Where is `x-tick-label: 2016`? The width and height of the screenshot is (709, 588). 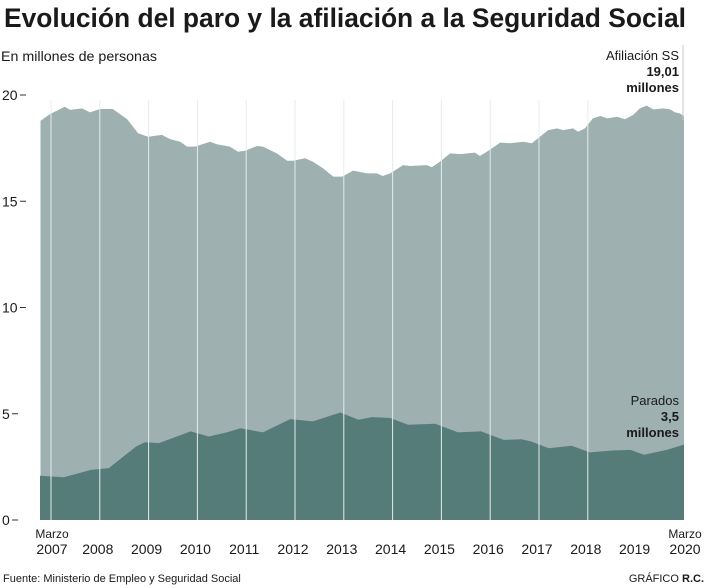
x-tick-label: 2016 is located at coordinates (488, 549).